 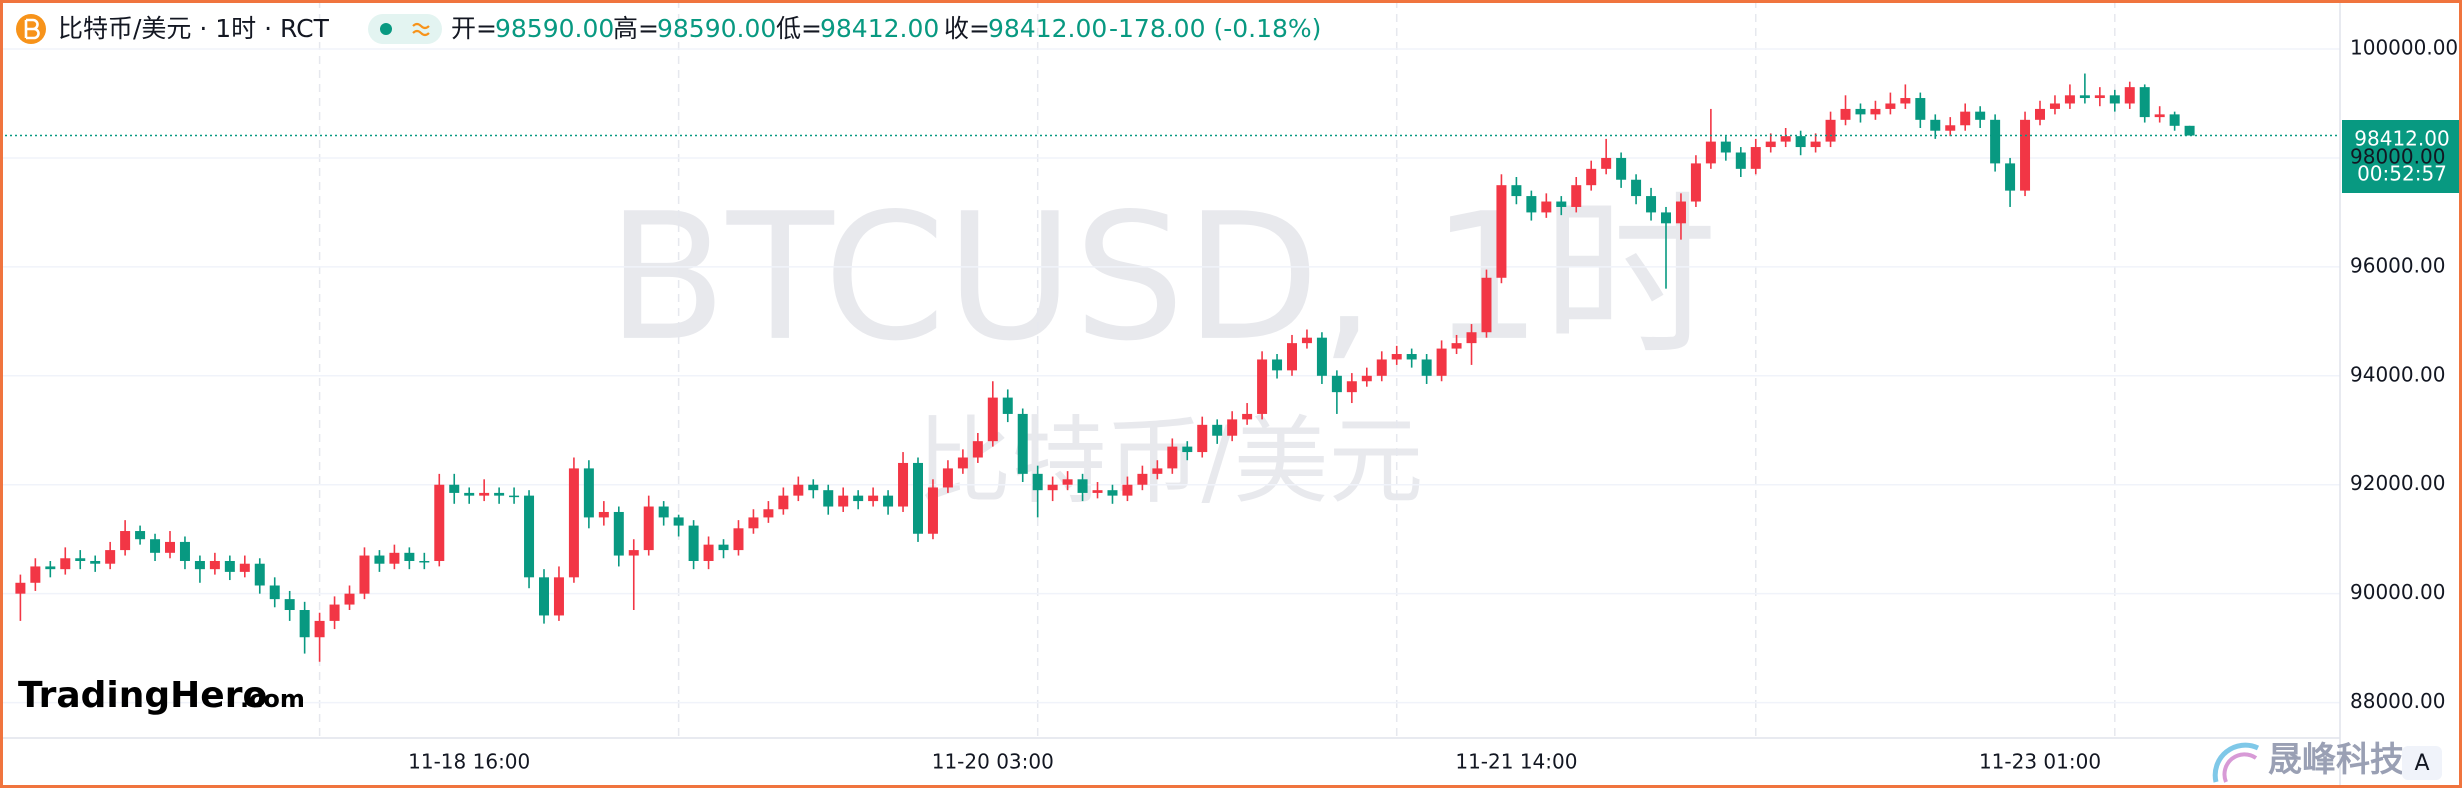 I want to click on brand-mark, so click(x=2236, y=762).